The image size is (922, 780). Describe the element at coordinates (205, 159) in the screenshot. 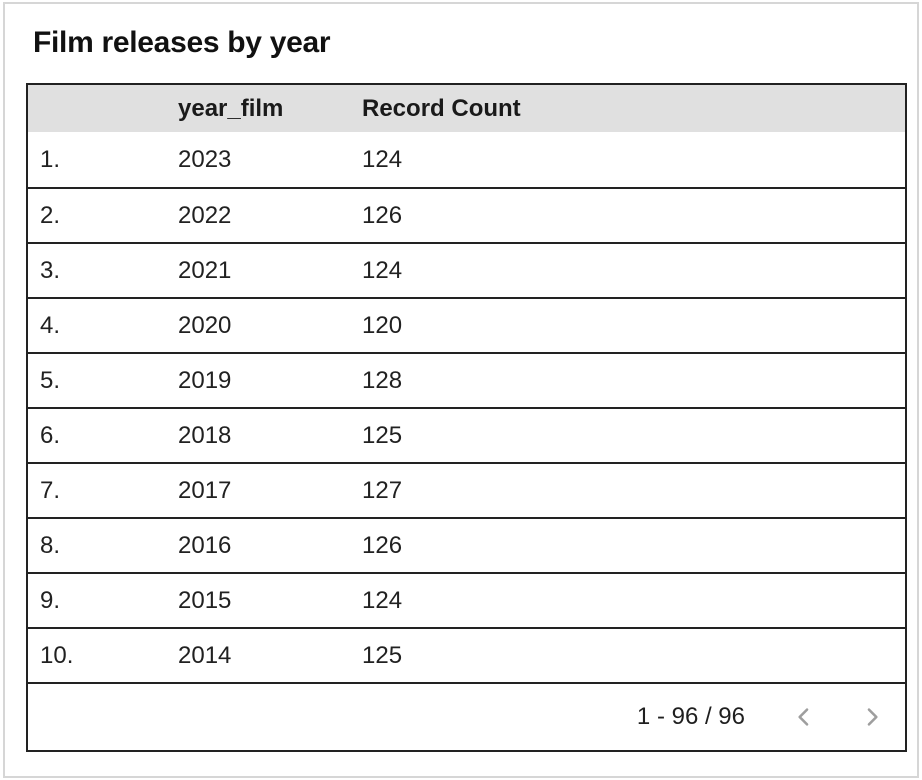

I see `cell-year-film: 2023` at that location.